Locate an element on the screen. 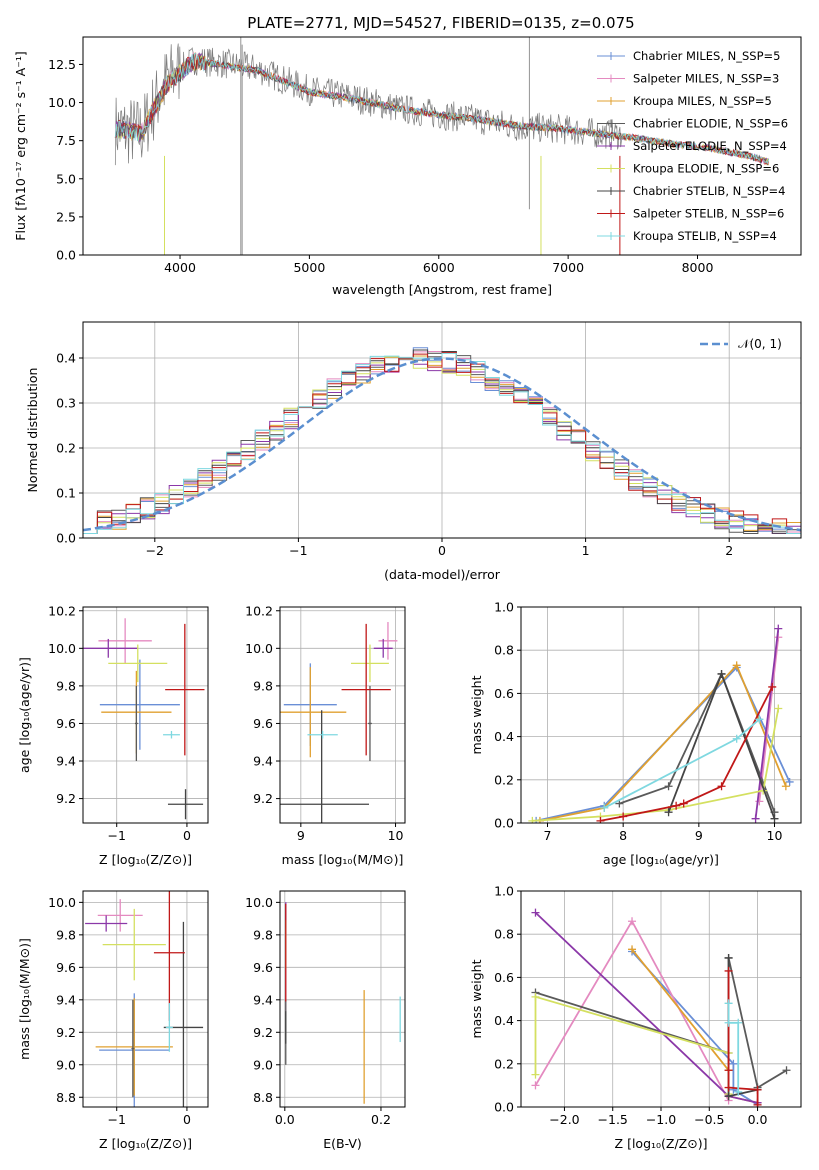 The width and height of the screenshot is (819, 1170). metal_weights-ytick-label-5: 1.0 is located at coordinates (504, 891).